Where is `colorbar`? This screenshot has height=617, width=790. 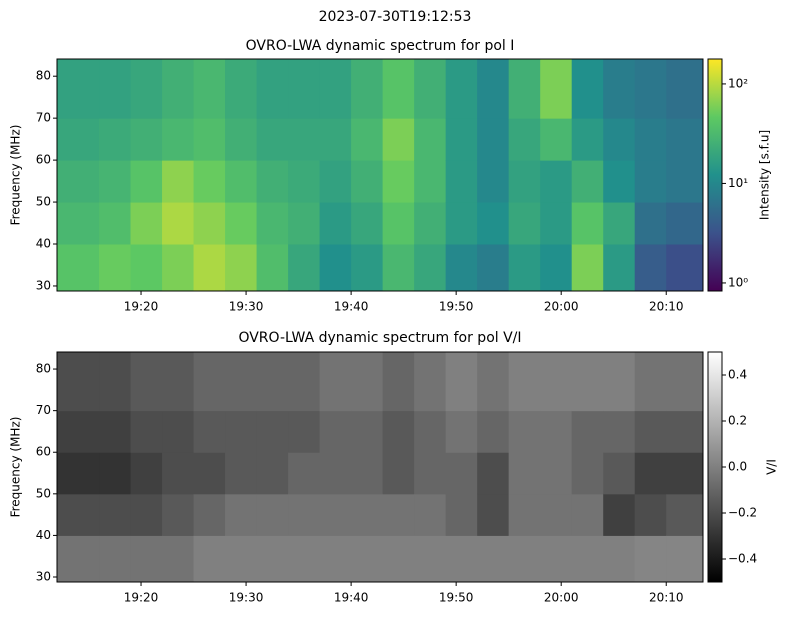 colorbar is located at coordinates (715, 467).